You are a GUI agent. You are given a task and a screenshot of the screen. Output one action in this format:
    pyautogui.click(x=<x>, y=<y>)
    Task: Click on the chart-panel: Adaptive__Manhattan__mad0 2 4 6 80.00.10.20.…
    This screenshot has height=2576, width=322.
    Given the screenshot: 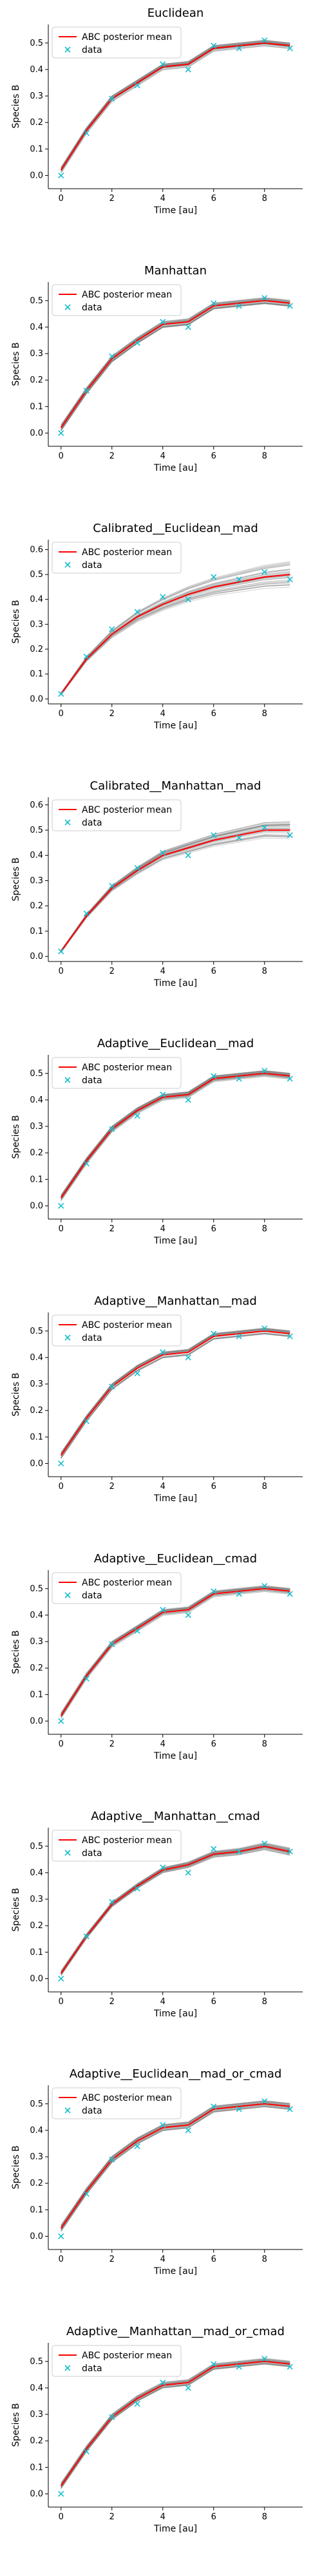 What is the action you would take?
    pyautogui.click(x=157, y=1399)
    